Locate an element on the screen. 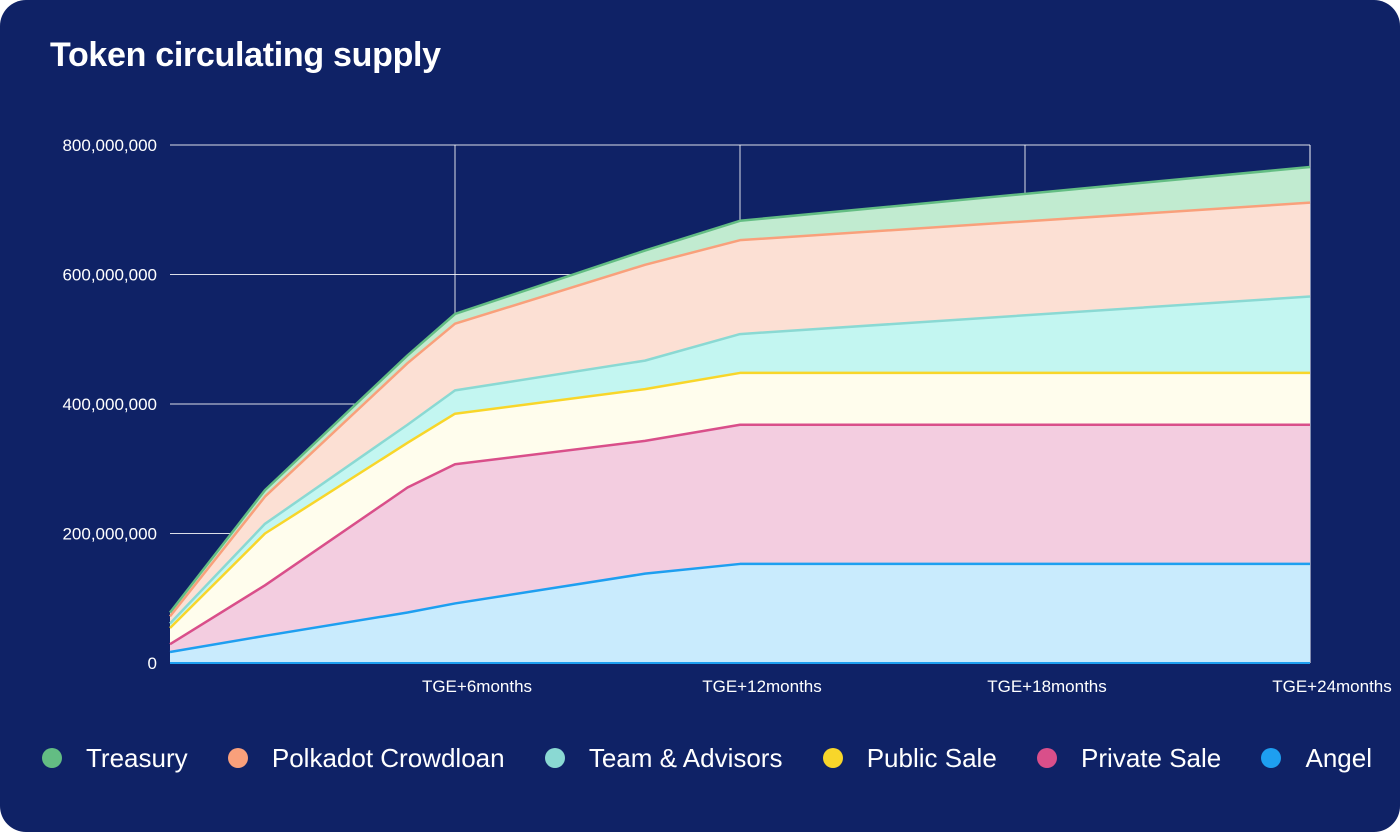 The height and width of the screenshot is (832, 1400). legend-label: Team & Advisors is located at coordinates (685, 757).